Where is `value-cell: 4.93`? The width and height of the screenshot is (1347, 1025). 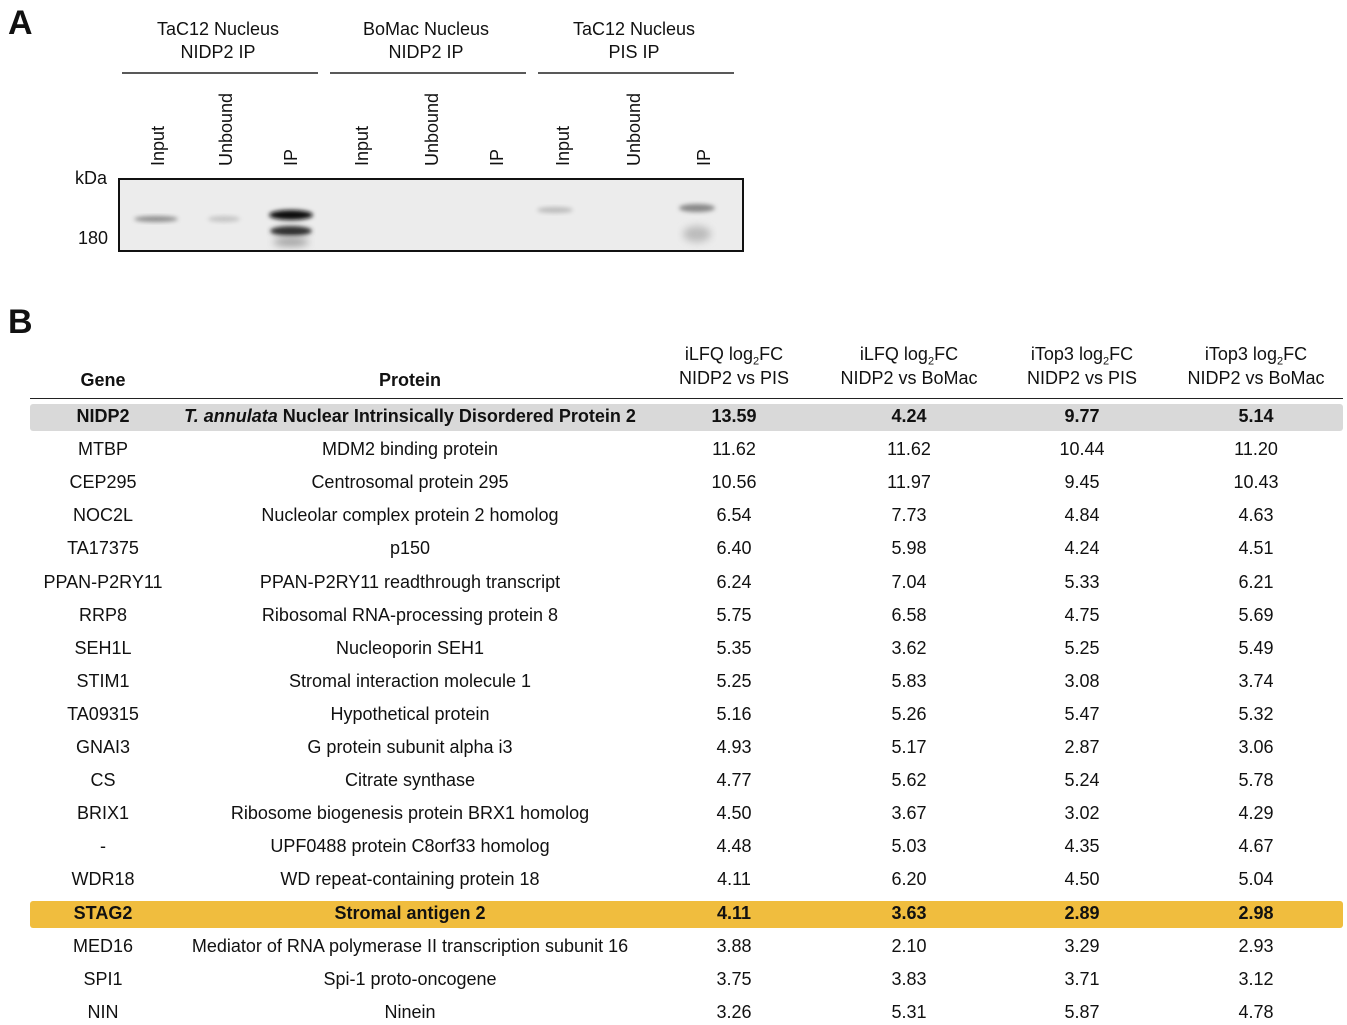 value-cell: 4.93 is located at coordinates (734, 747).